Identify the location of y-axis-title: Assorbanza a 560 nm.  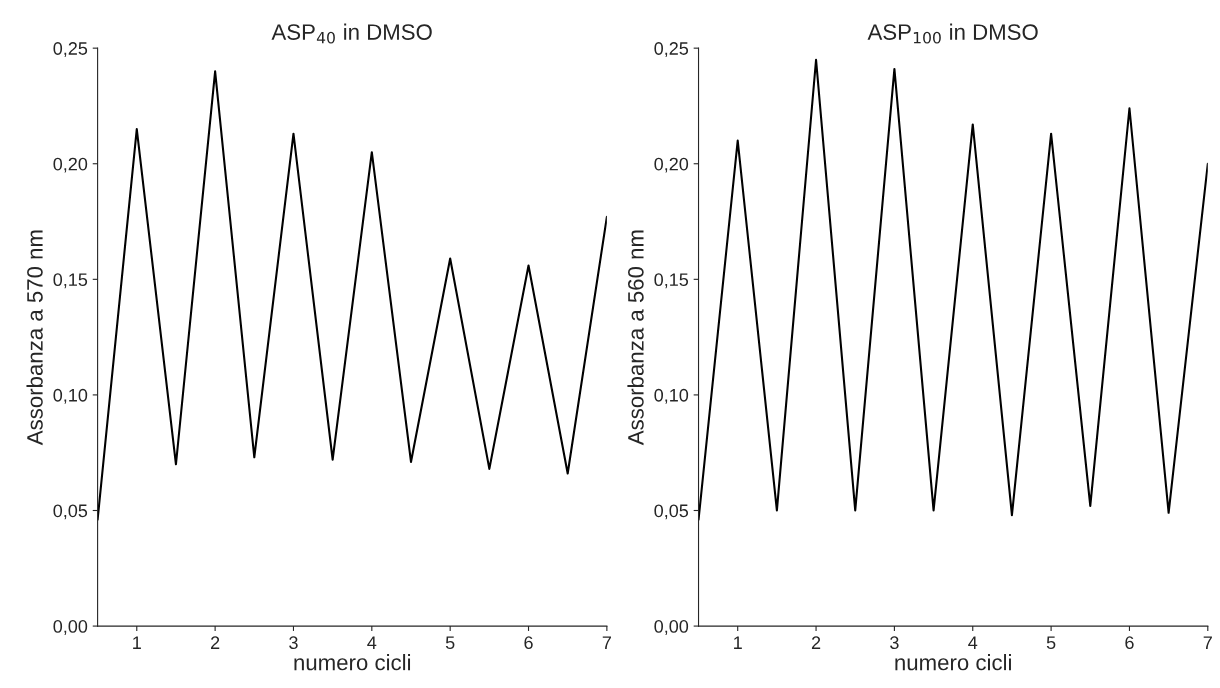
(635, 338).